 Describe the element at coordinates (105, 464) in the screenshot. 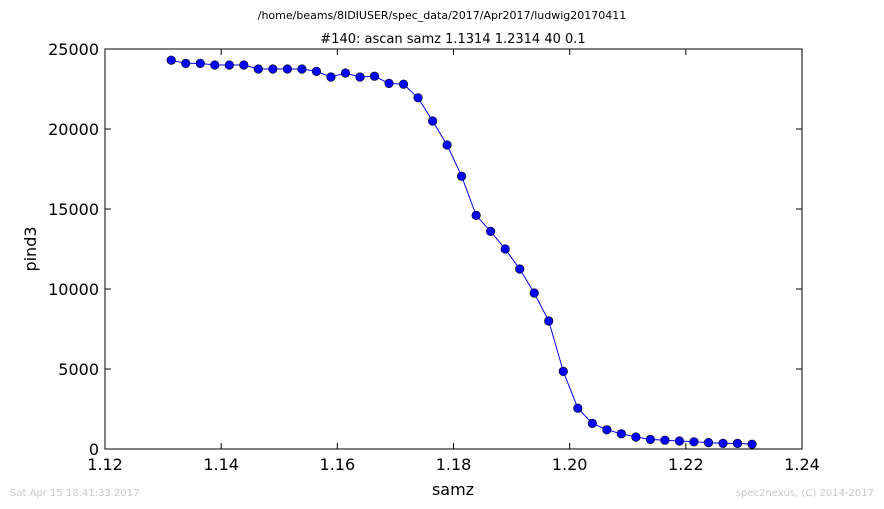

I see `x-tick-label: 1.12` at that location.